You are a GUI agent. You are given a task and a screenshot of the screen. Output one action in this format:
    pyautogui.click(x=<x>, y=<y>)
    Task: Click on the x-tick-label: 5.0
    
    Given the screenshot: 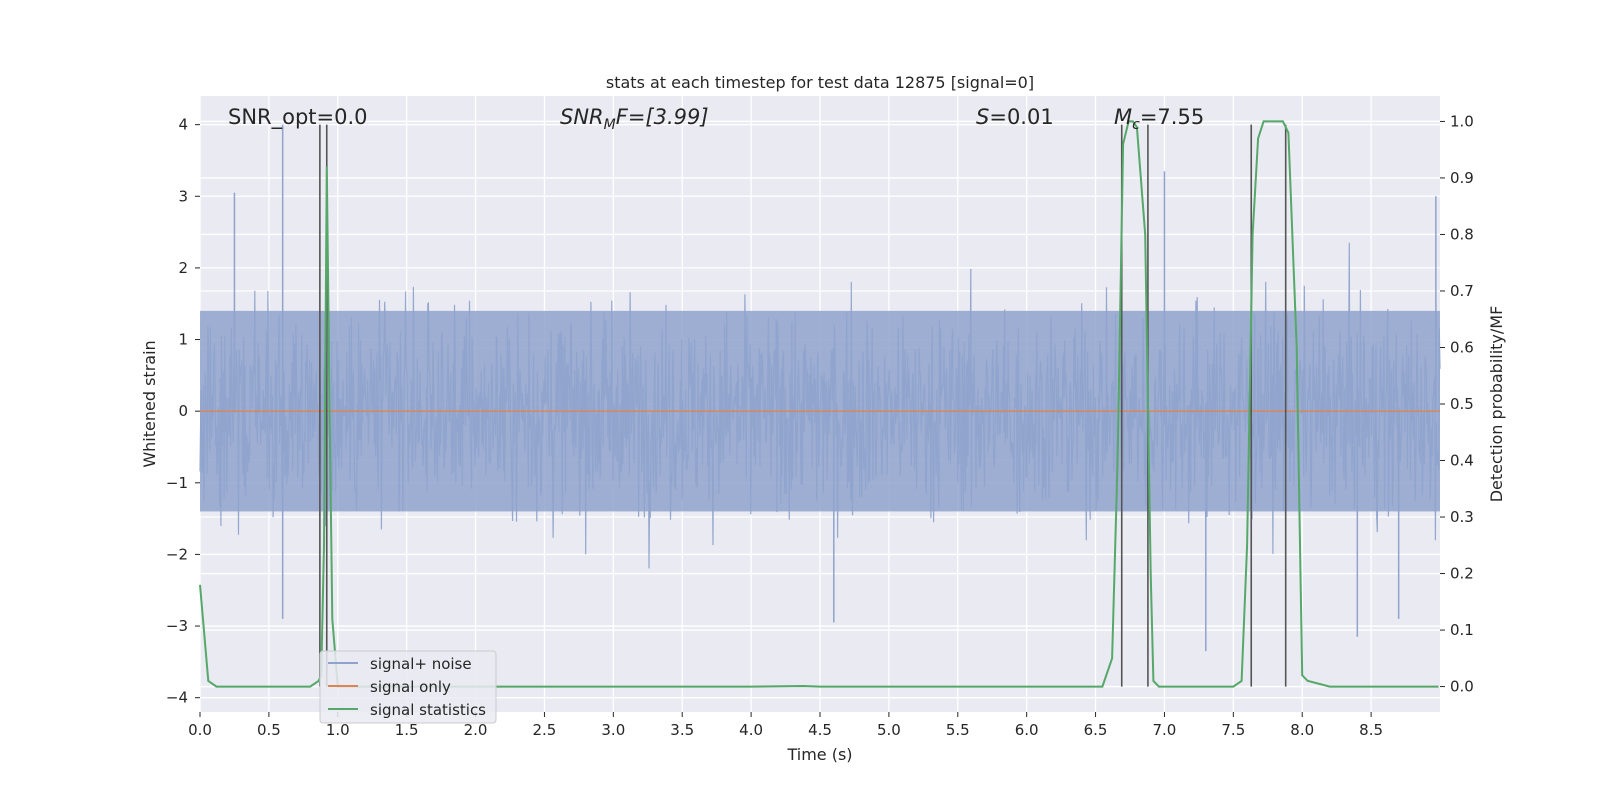 What is the action you would take?
    pyautogui.click(x=889, y=730)
    